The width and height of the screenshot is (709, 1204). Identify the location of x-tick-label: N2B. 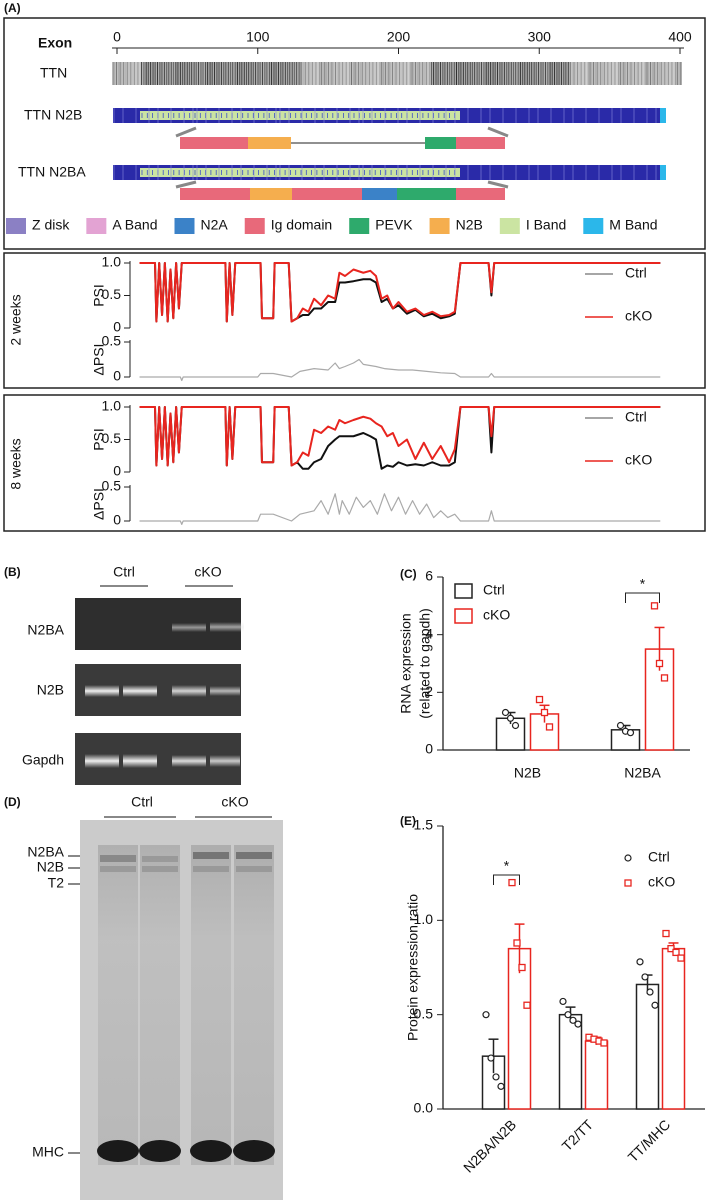
(527, 773).